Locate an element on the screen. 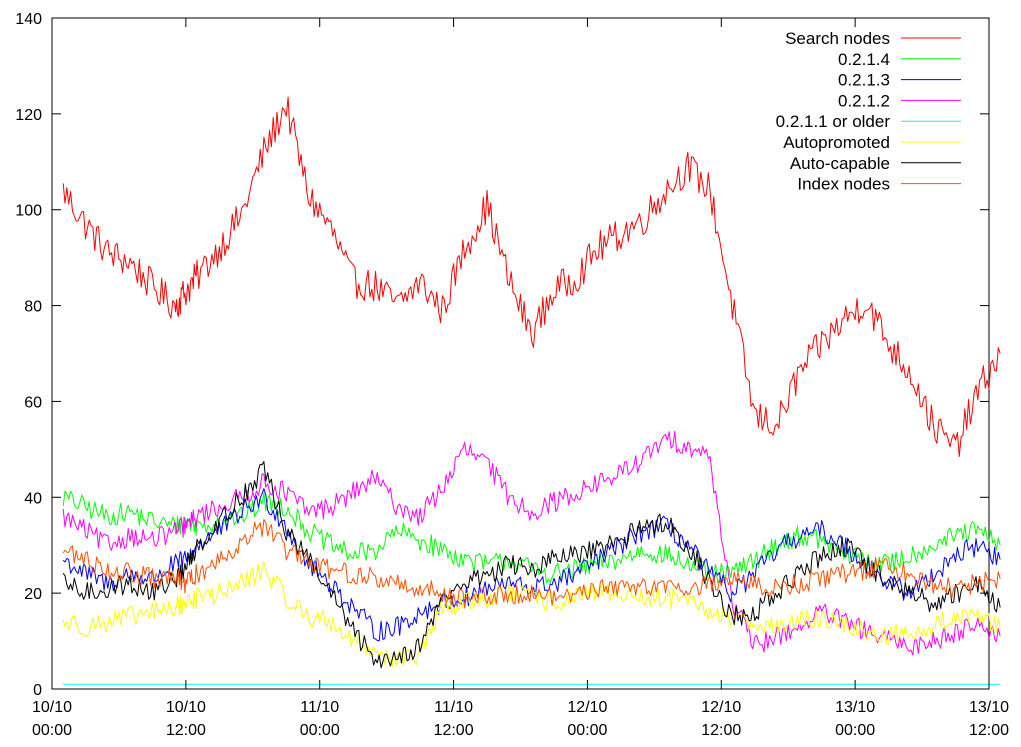 This screenshot has height=747, width=1021. legend-label: 0.2.1.3 is located at coordinates (864, 80).